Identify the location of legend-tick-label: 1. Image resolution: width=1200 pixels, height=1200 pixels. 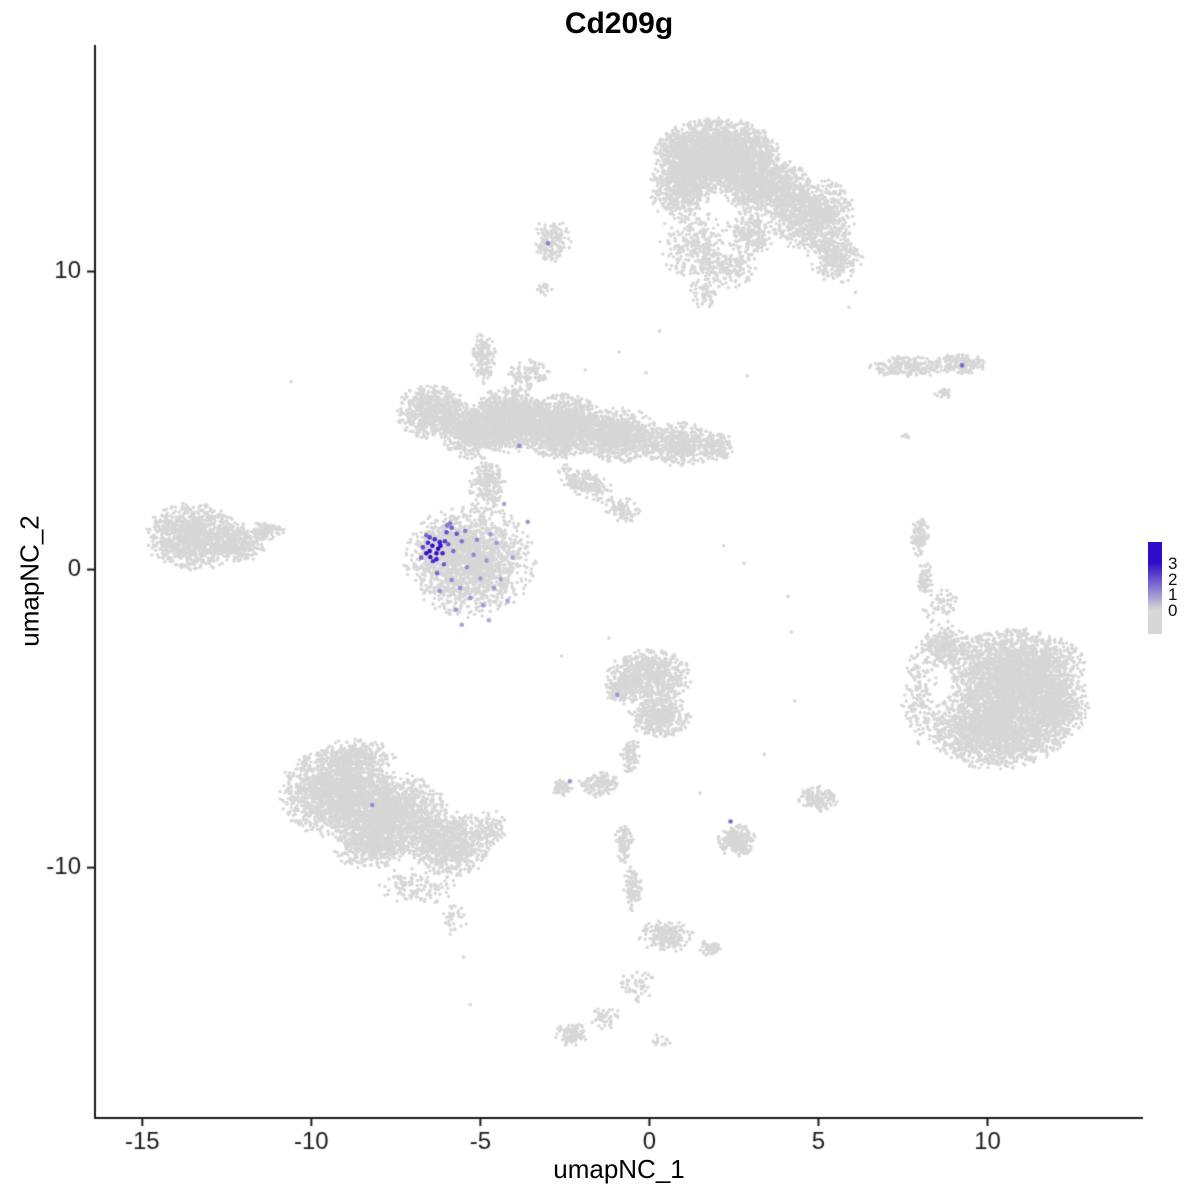
(1173, 595).